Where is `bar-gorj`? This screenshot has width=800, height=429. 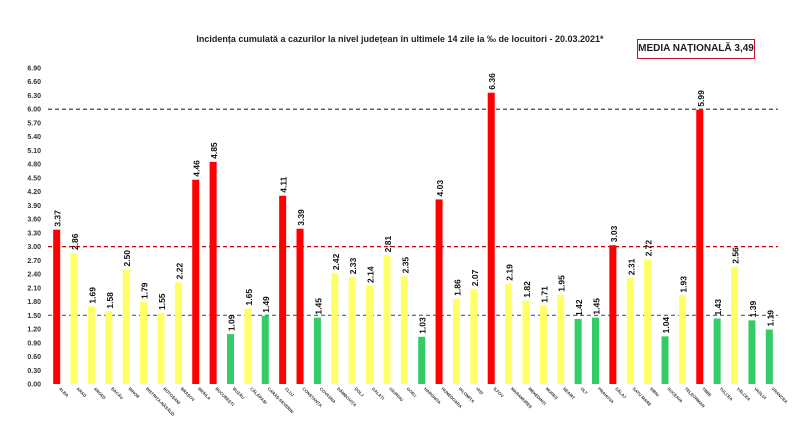 bar-gorj is located at coordinates (404, 330).